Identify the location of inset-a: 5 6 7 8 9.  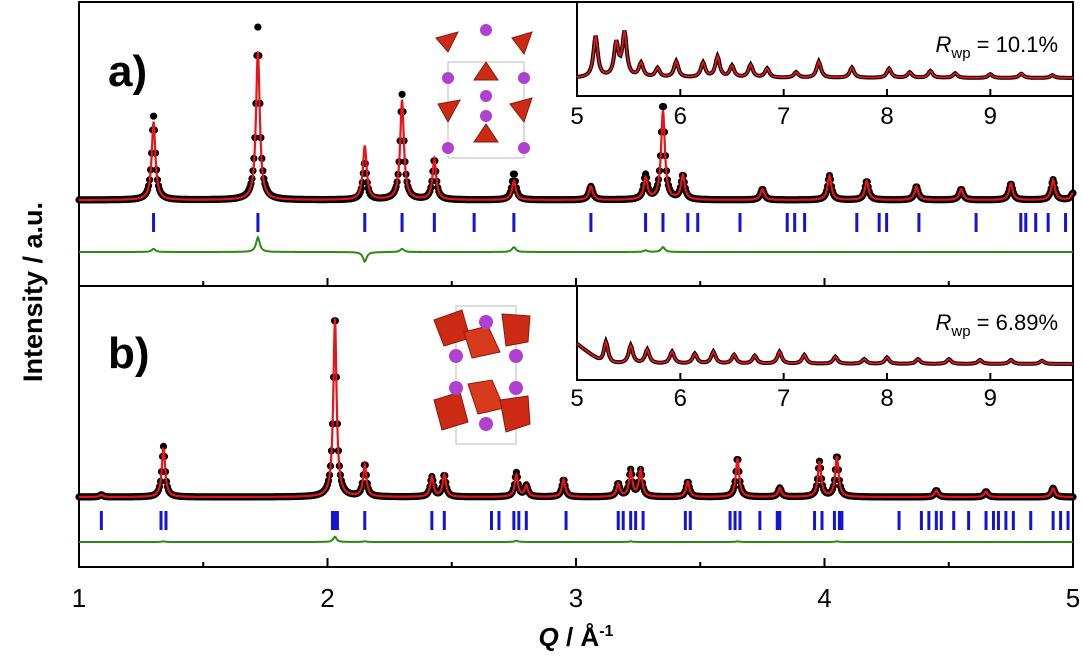
(821, 66).